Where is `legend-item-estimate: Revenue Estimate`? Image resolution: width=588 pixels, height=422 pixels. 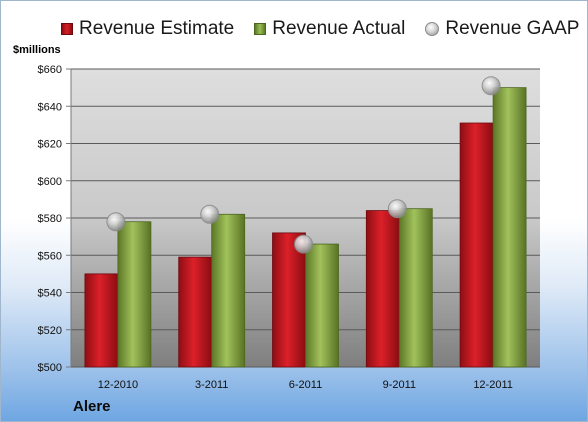
legend-item-estimate: Revenue Estimate is located at coordinates (147, 29).